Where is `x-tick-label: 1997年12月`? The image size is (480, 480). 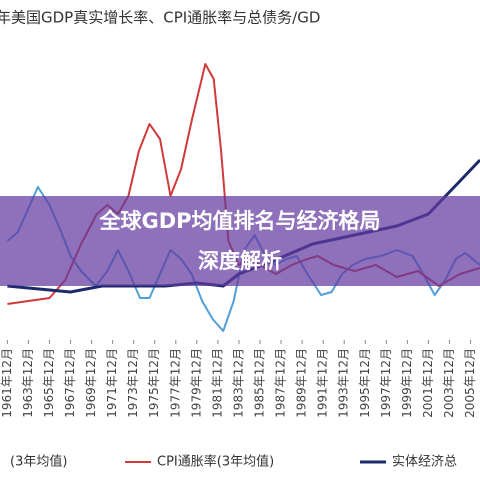 x-tick-label: 1997年12月 is located at coordinates (386, 383).